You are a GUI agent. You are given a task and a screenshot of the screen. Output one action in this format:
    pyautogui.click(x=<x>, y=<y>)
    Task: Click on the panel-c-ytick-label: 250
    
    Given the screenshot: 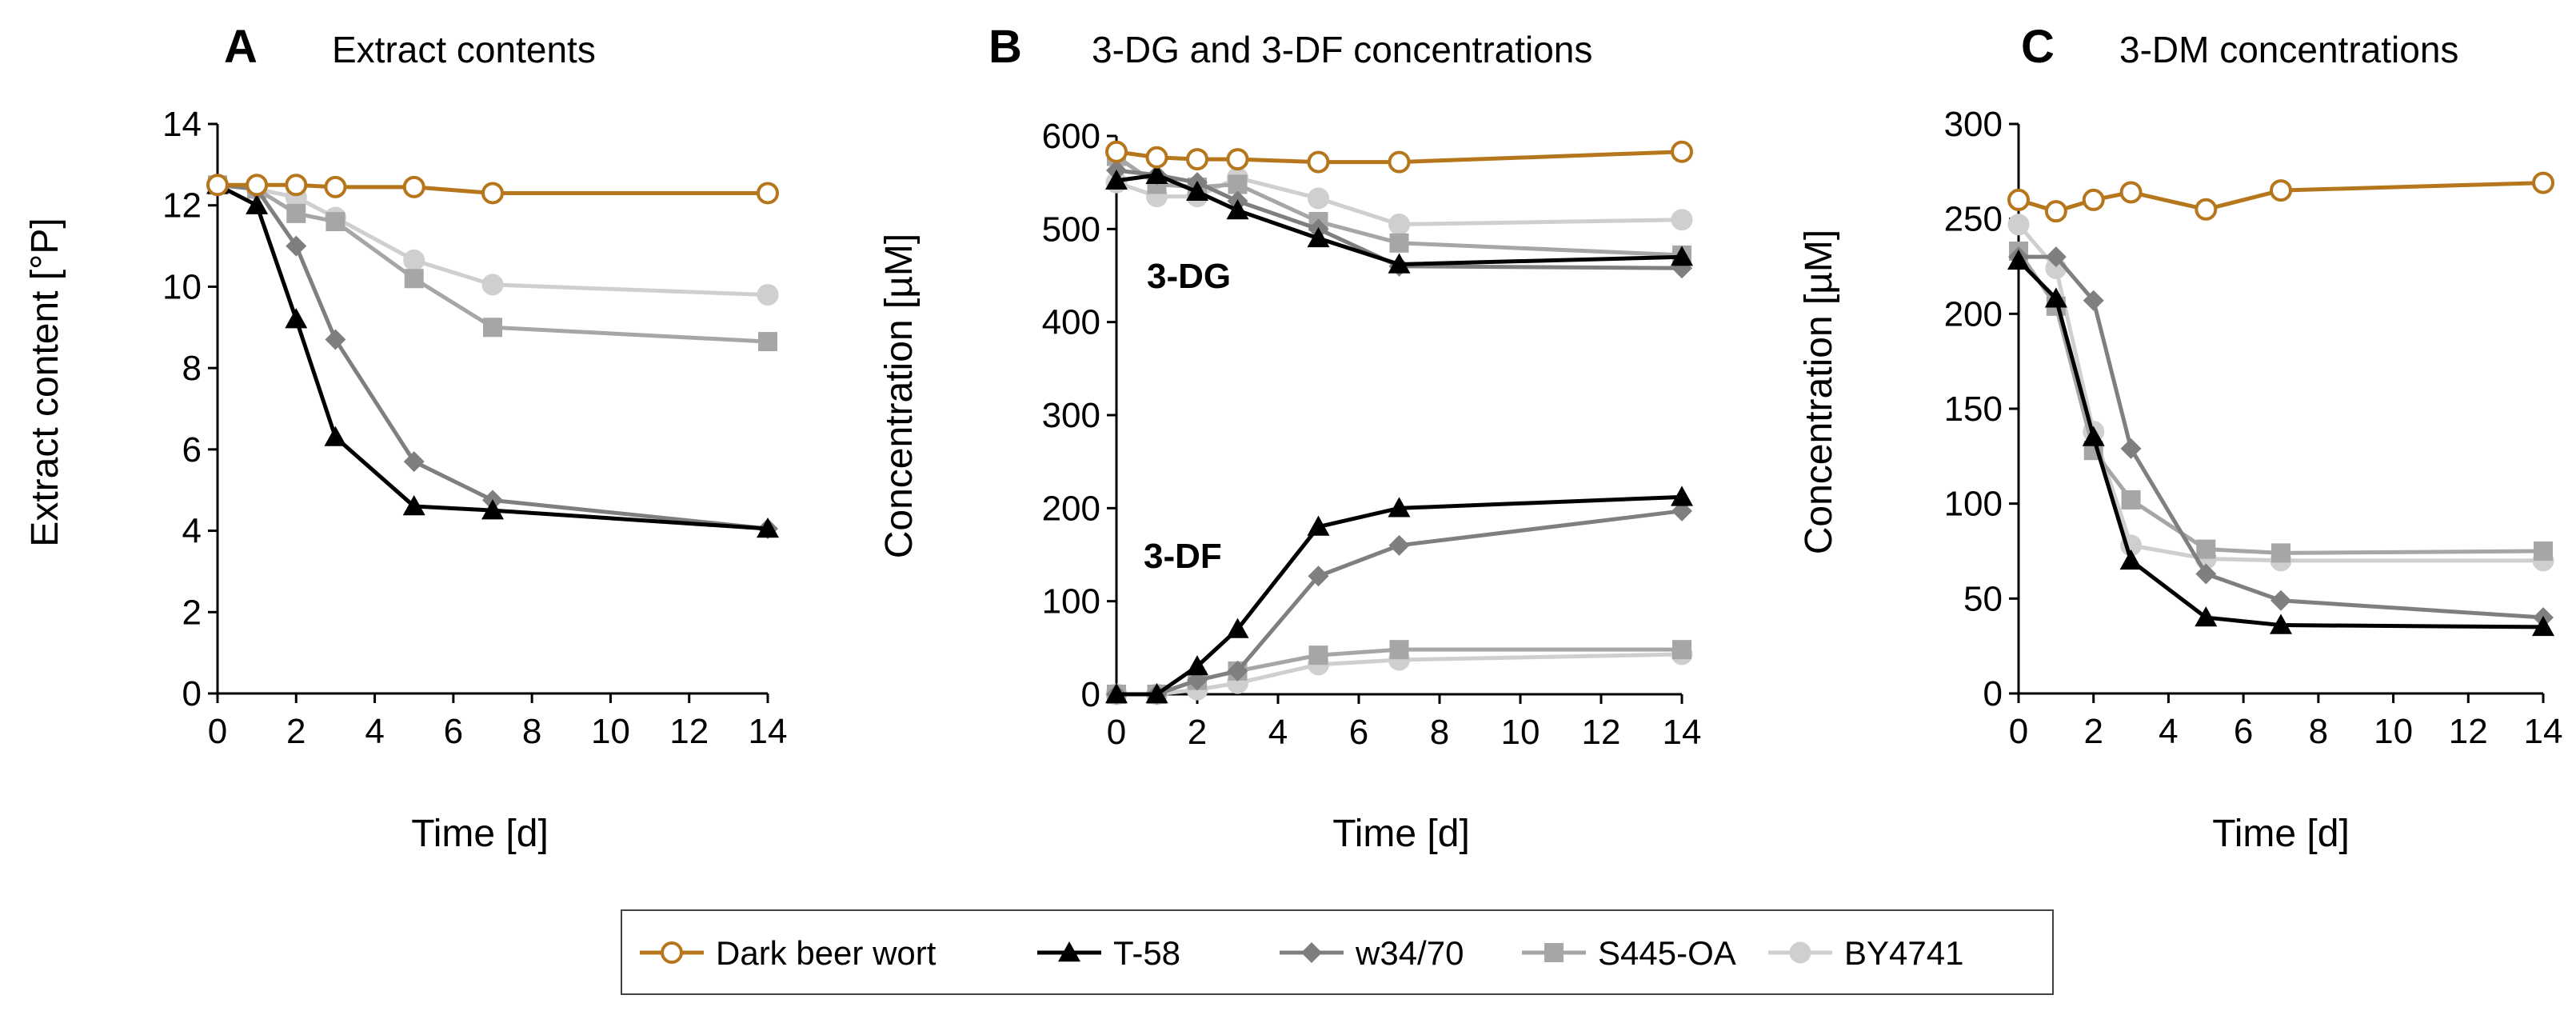 What is the action you would take?
    pyautogui.click(x=1974, y=219)
    